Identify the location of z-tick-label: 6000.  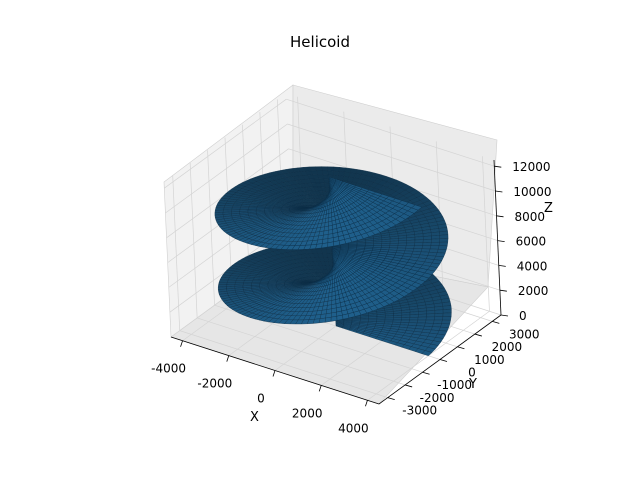
(531, 242).